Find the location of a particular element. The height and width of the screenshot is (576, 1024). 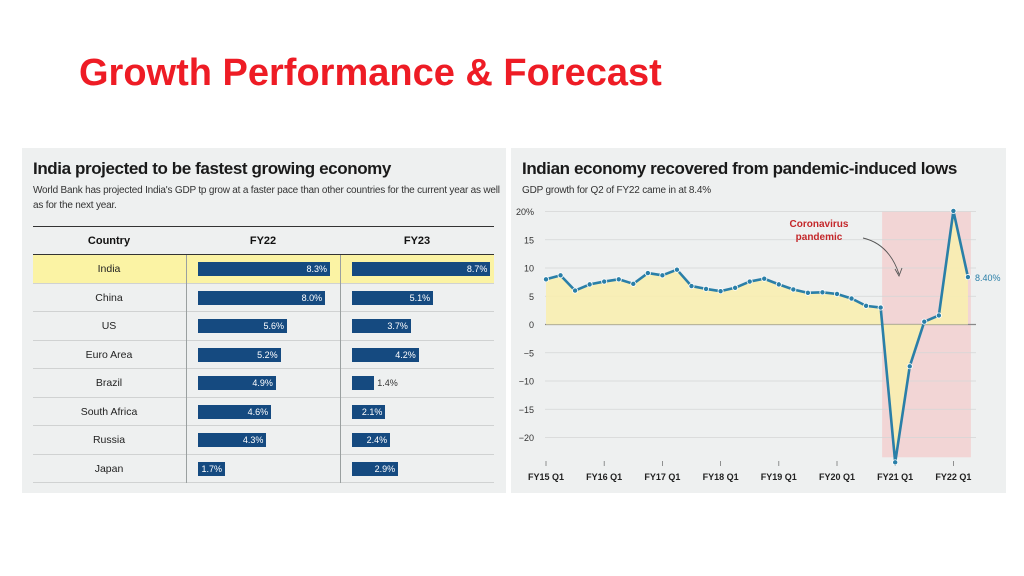

table-row: China 8.0% 5.1% is located at coordinates (263, 298).